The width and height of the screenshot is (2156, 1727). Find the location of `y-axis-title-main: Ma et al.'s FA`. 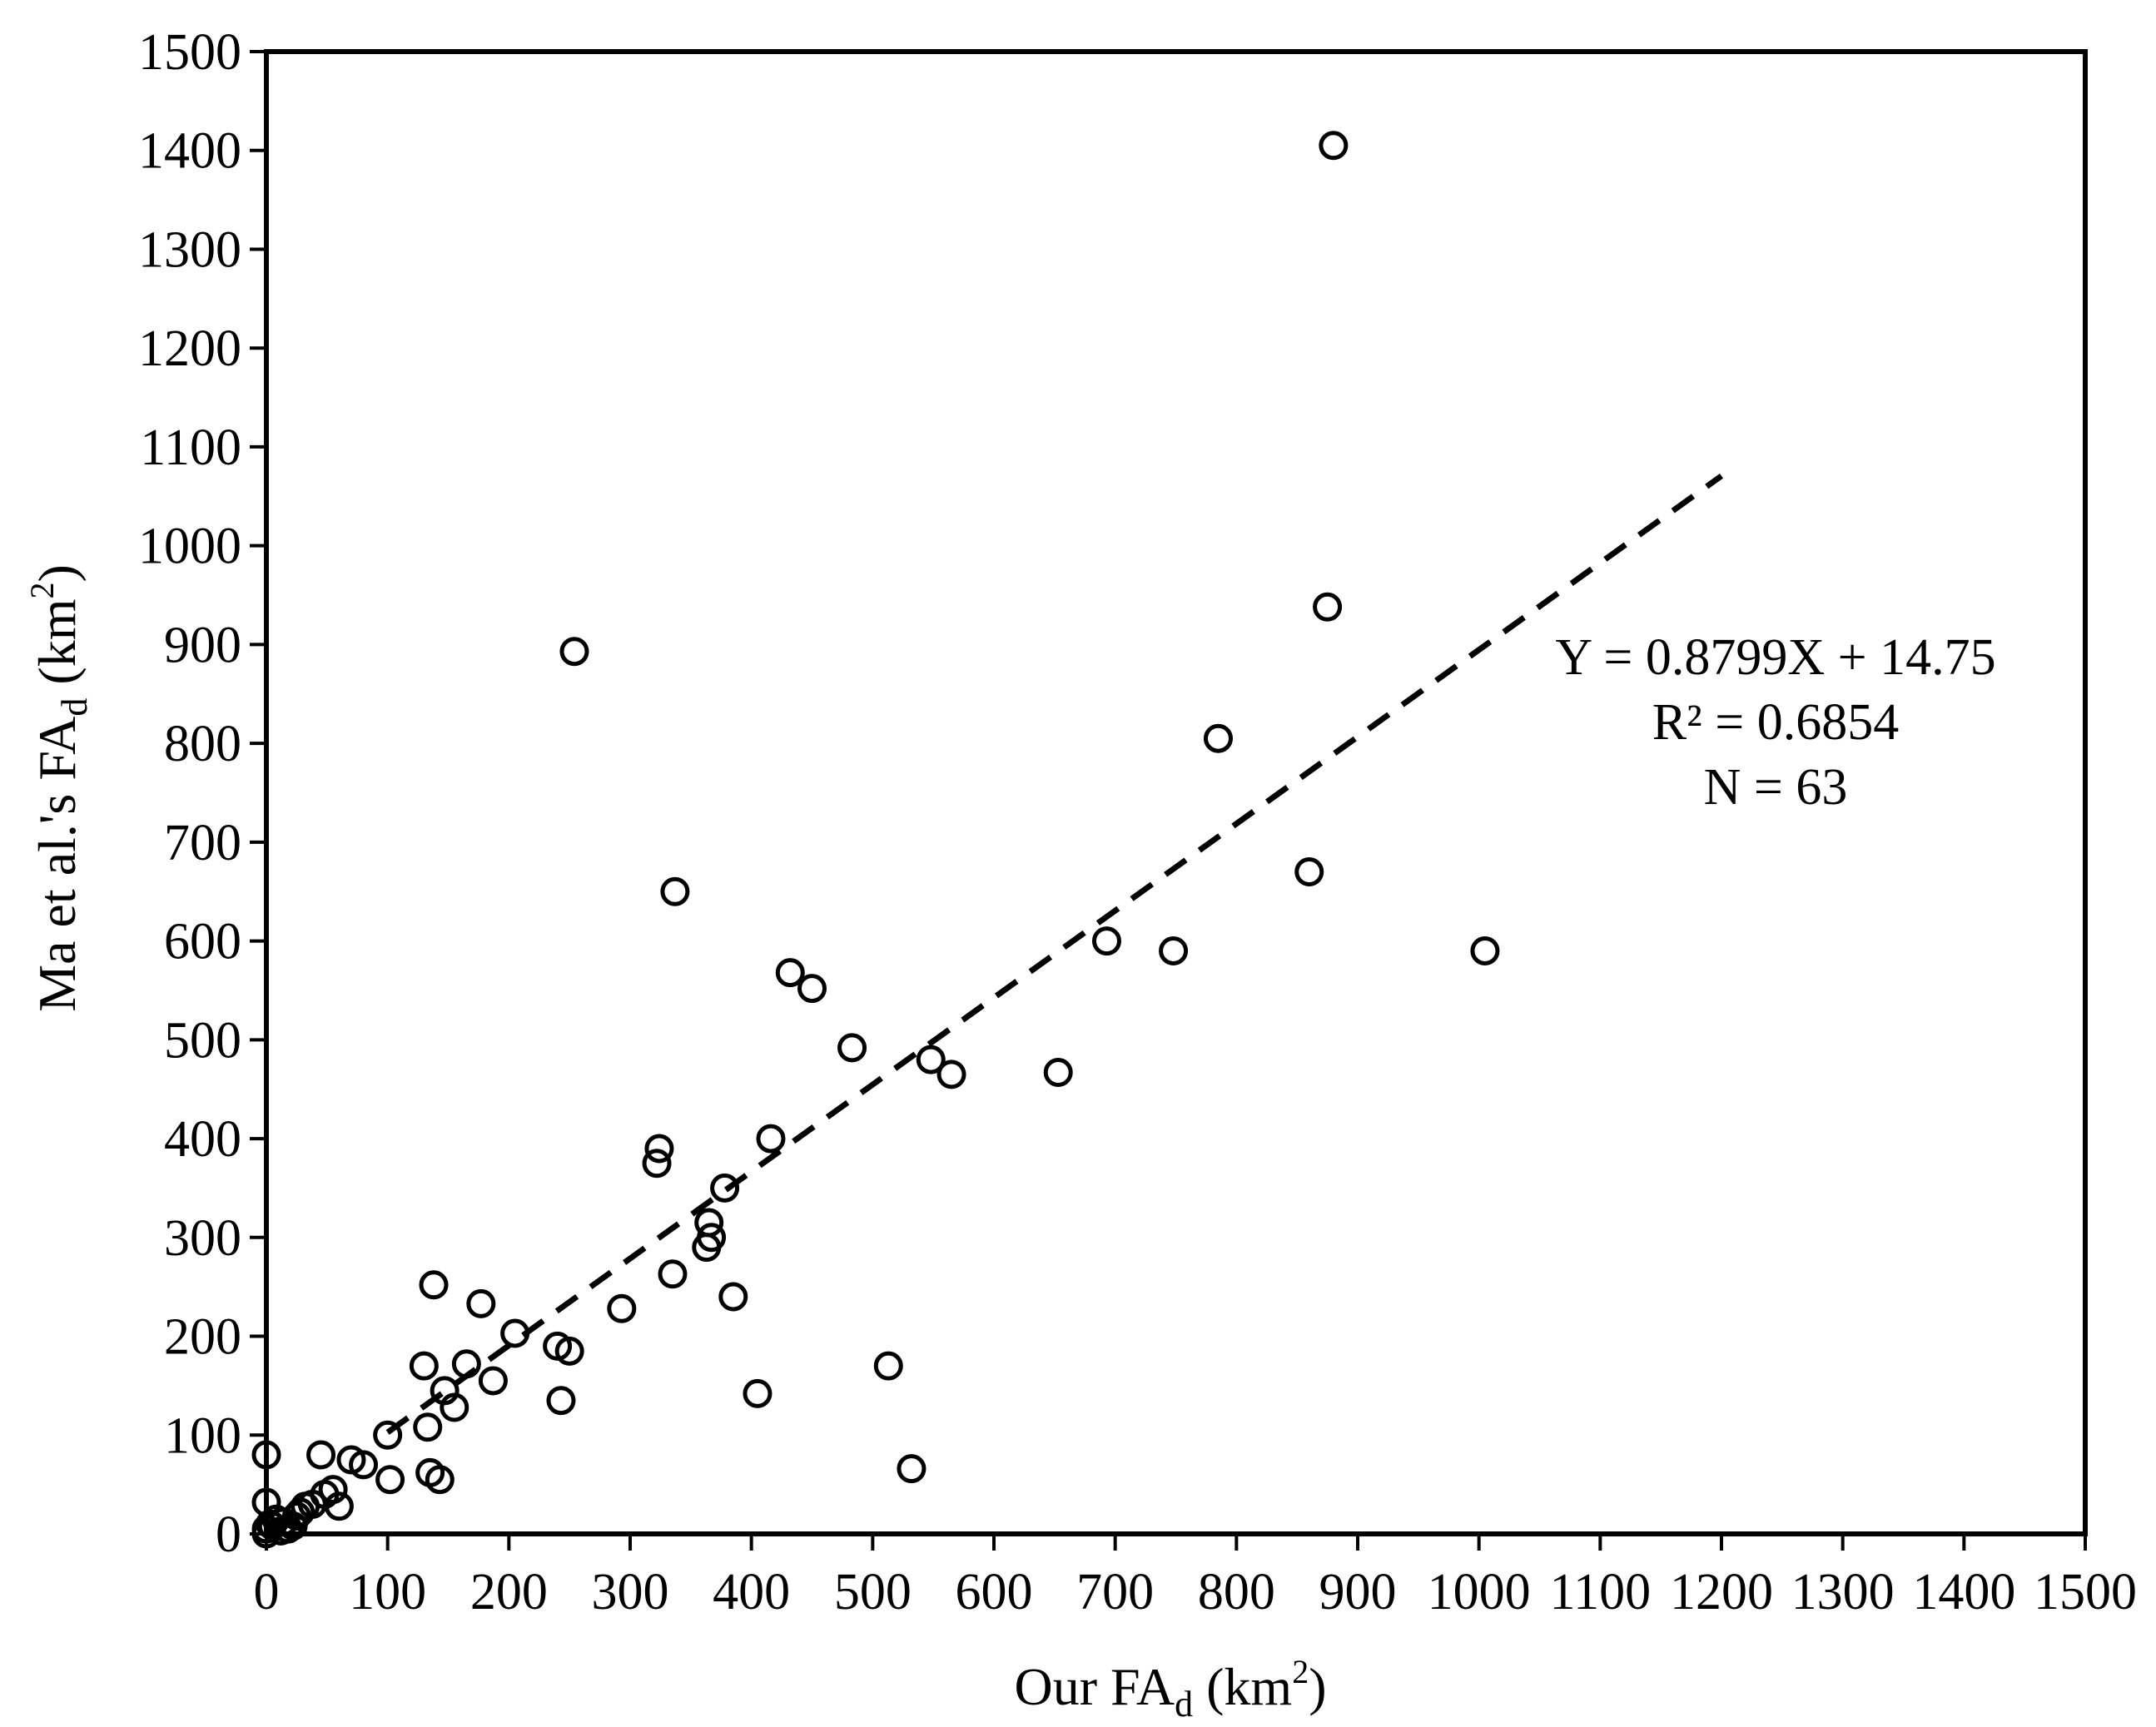

y-axis-title-main: Ma et al.'s FA is located at coordinates (57, 864).